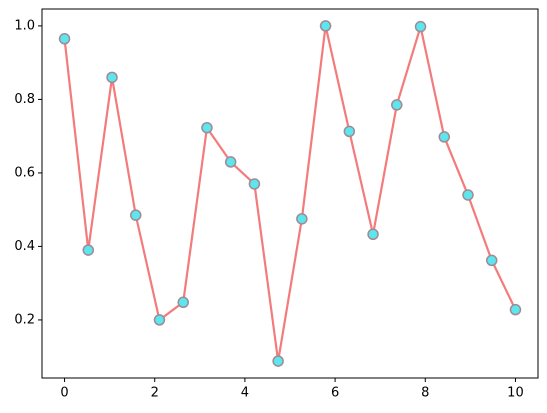  I want to click on y-tick-label: 0.4, so click(24, 246).